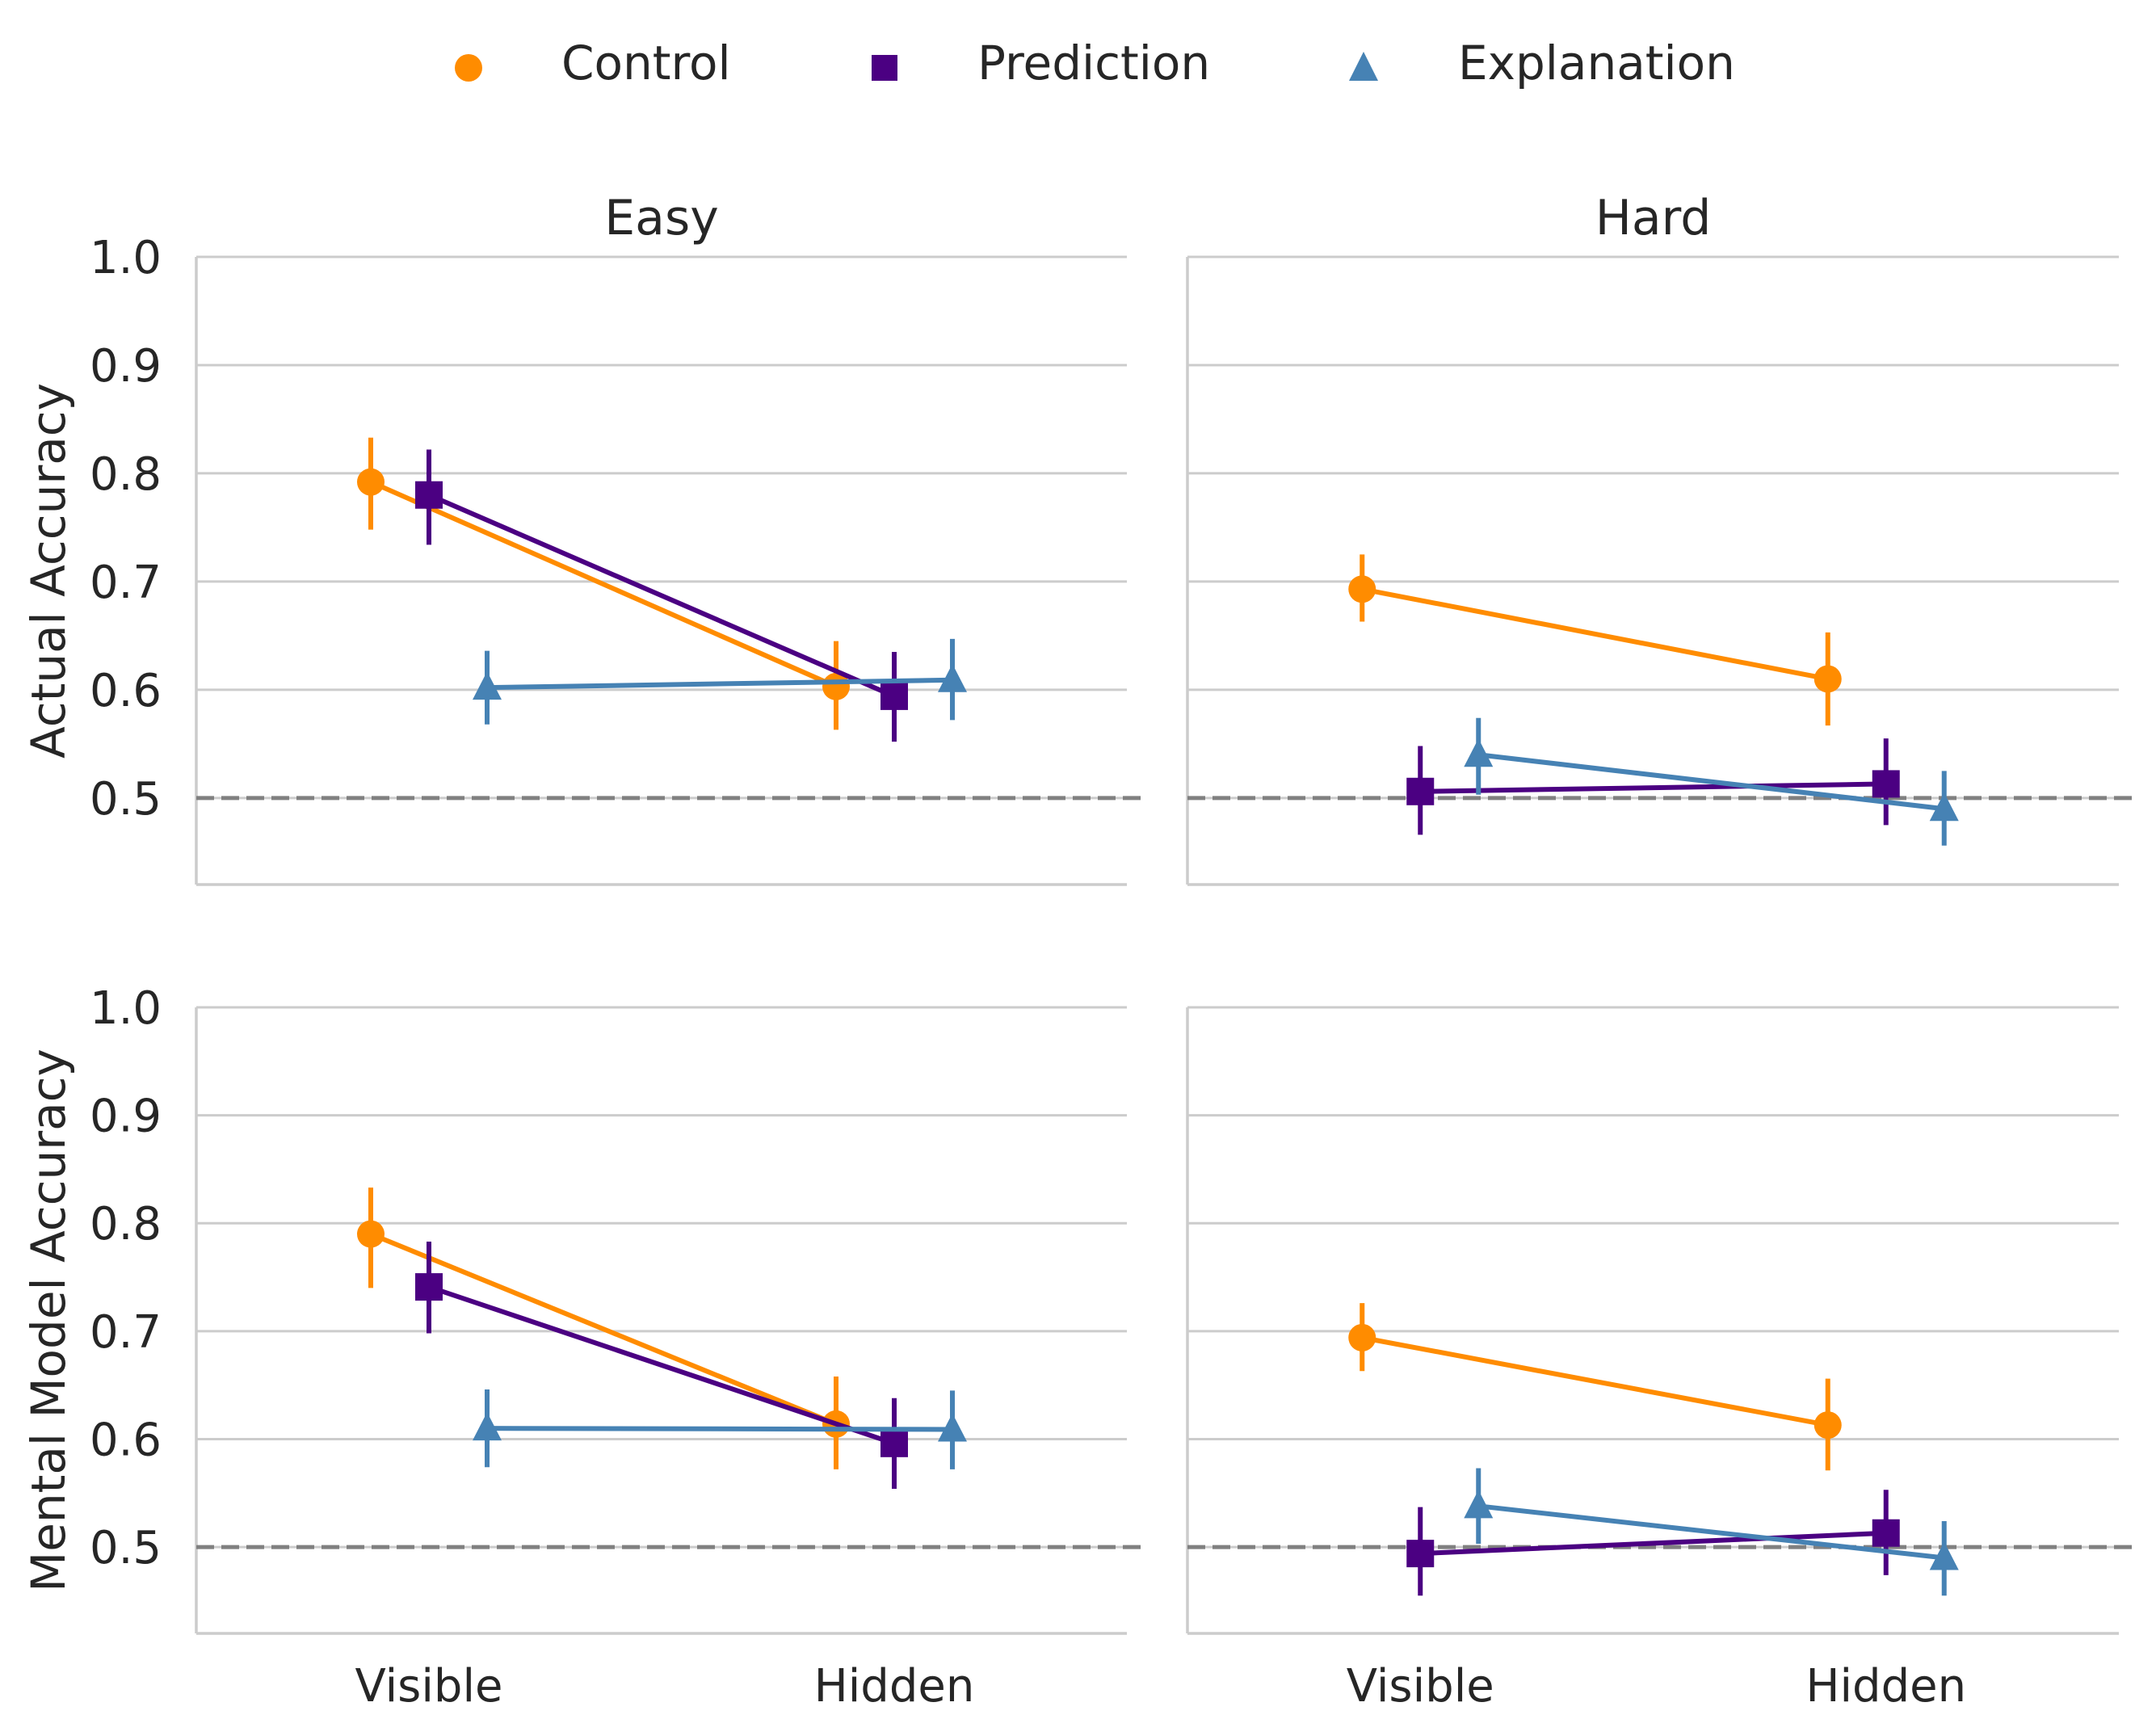  Describe the element at coordinates (885, 68) in the screenshot. I see `legend-marker-prediction` at that location.